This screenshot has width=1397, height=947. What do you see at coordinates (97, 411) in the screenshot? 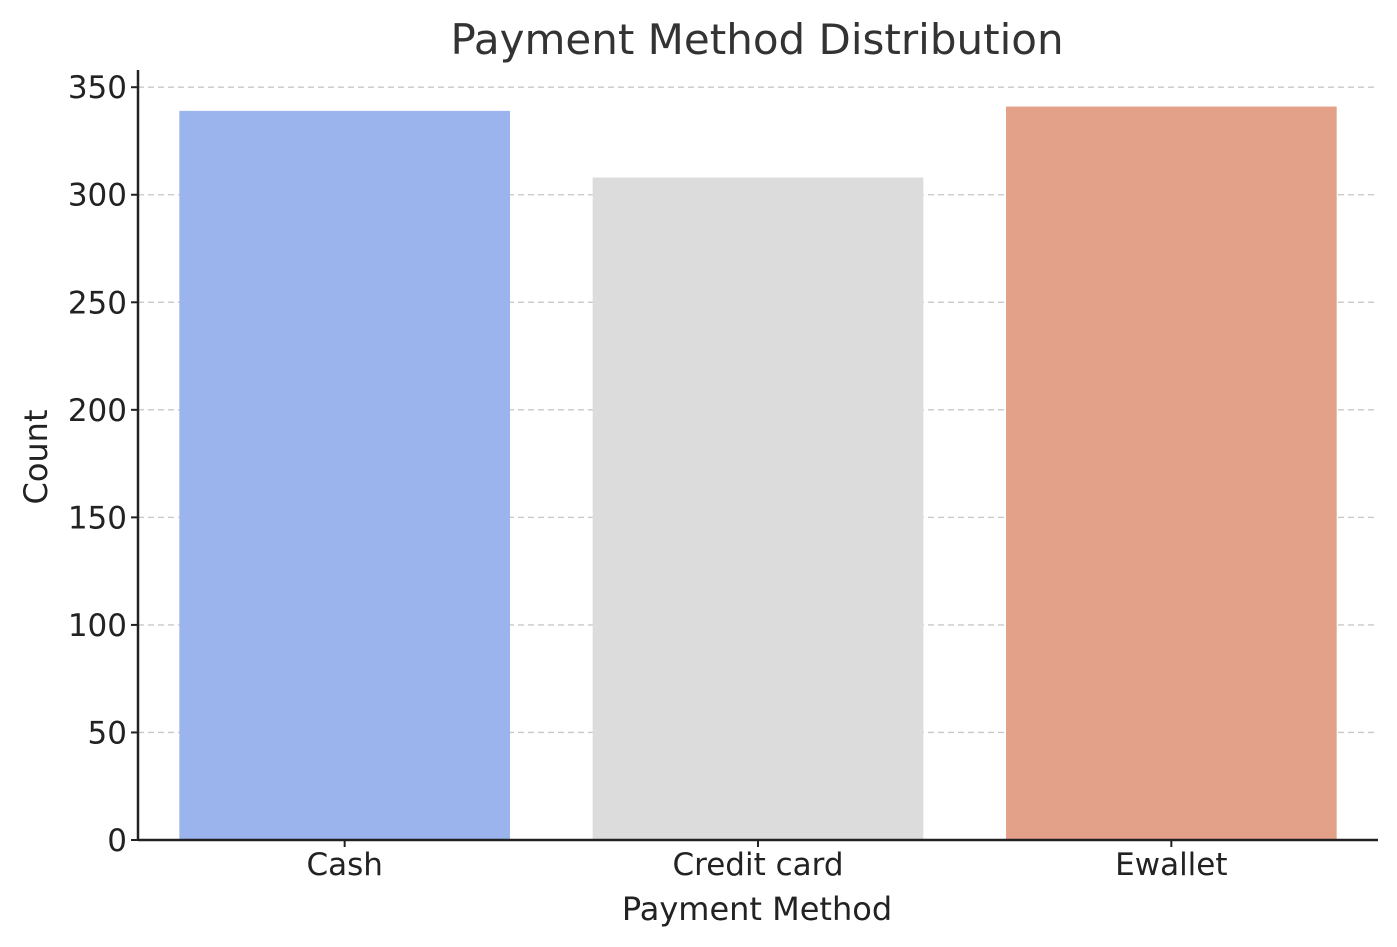
I see `y-tick-label: 200` at bounding box center [97, 411].